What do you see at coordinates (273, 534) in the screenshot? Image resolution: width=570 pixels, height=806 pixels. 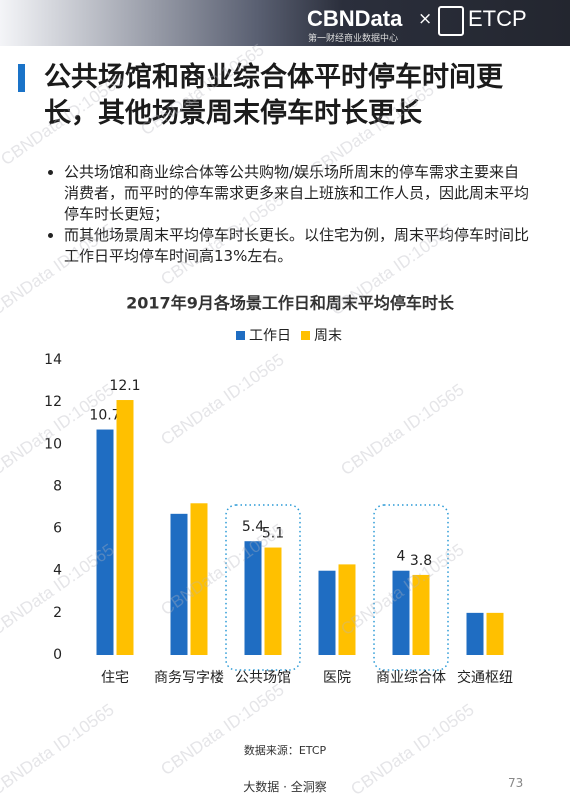 I see `value-label: 5.1` at bounding box center [273, 534].